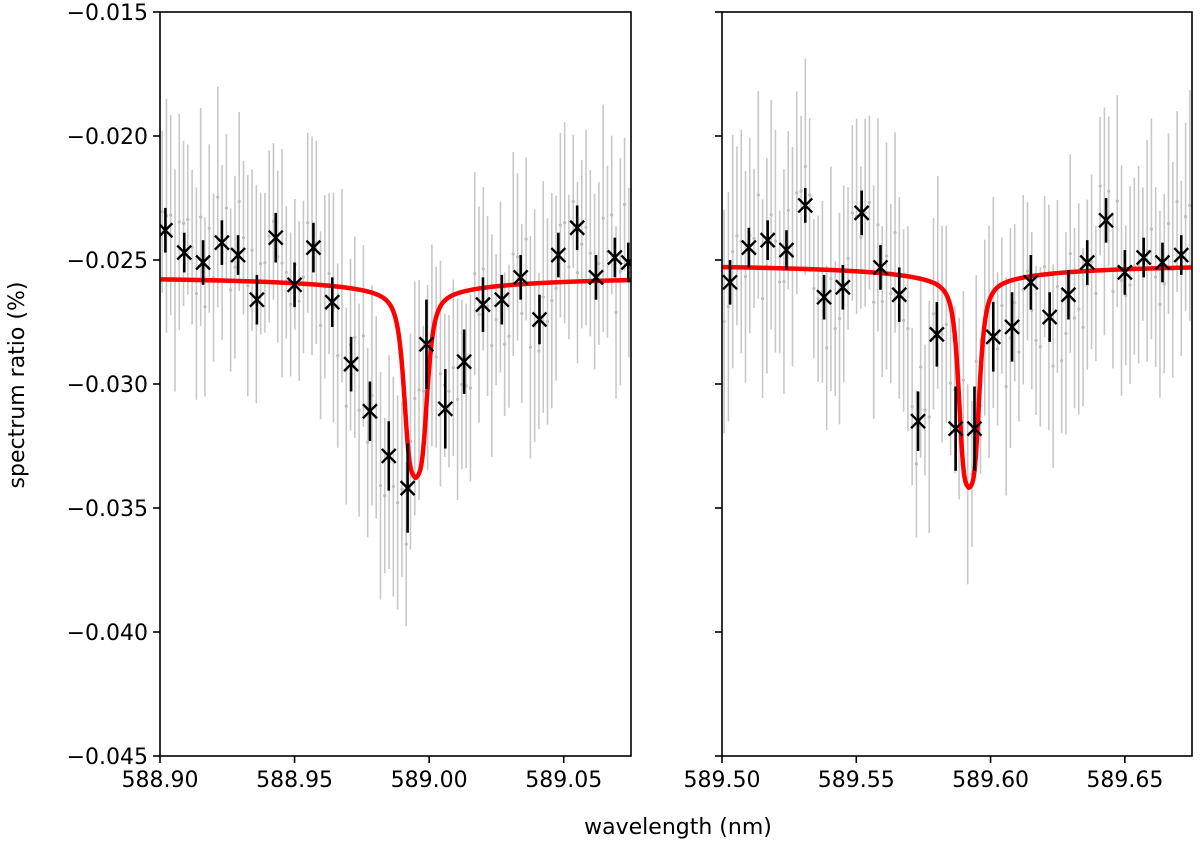 This screenshot has width=1200, height=845. I want to click on y-tick-label: −0.040, so click(107, 633).